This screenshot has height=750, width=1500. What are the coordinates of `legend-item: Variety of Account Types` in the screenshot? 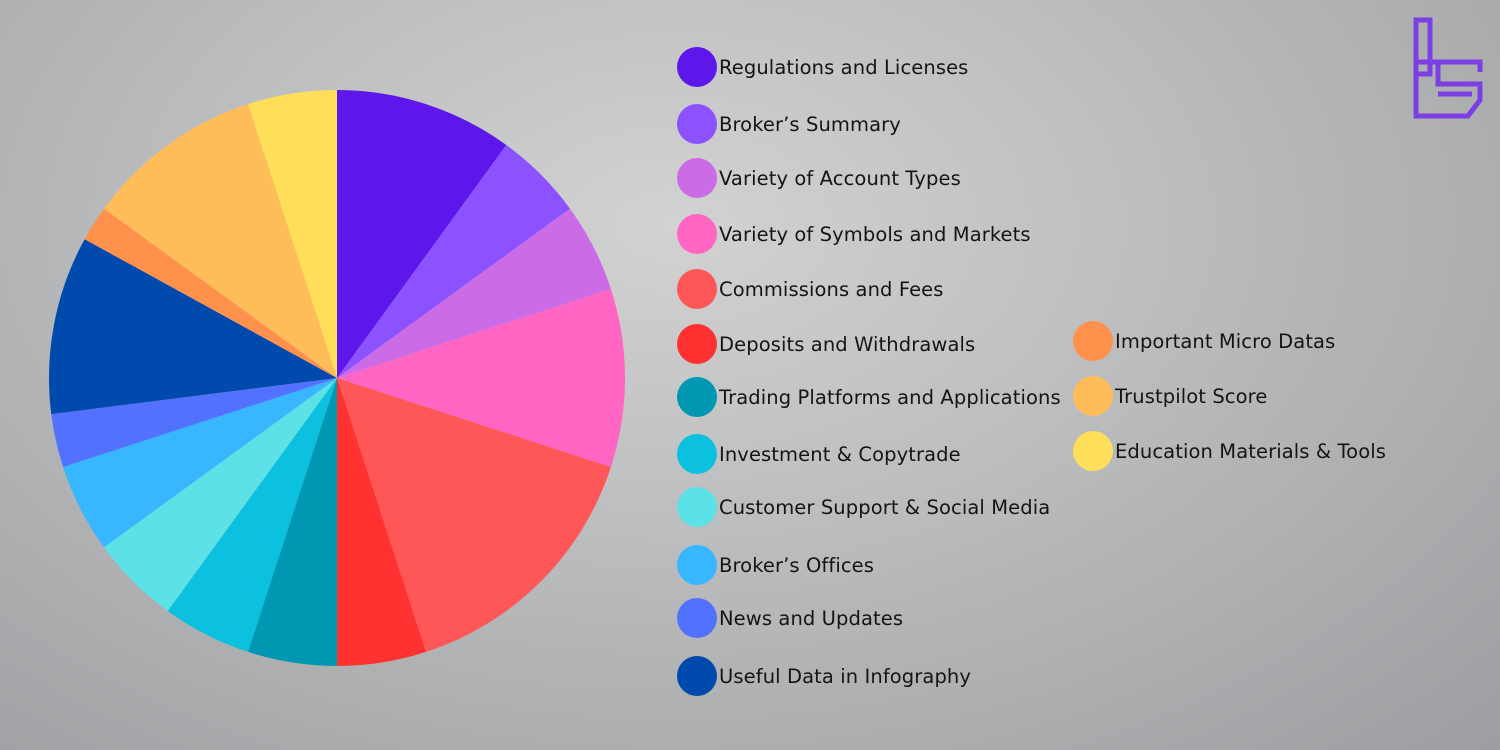 It's located at (819, 178).